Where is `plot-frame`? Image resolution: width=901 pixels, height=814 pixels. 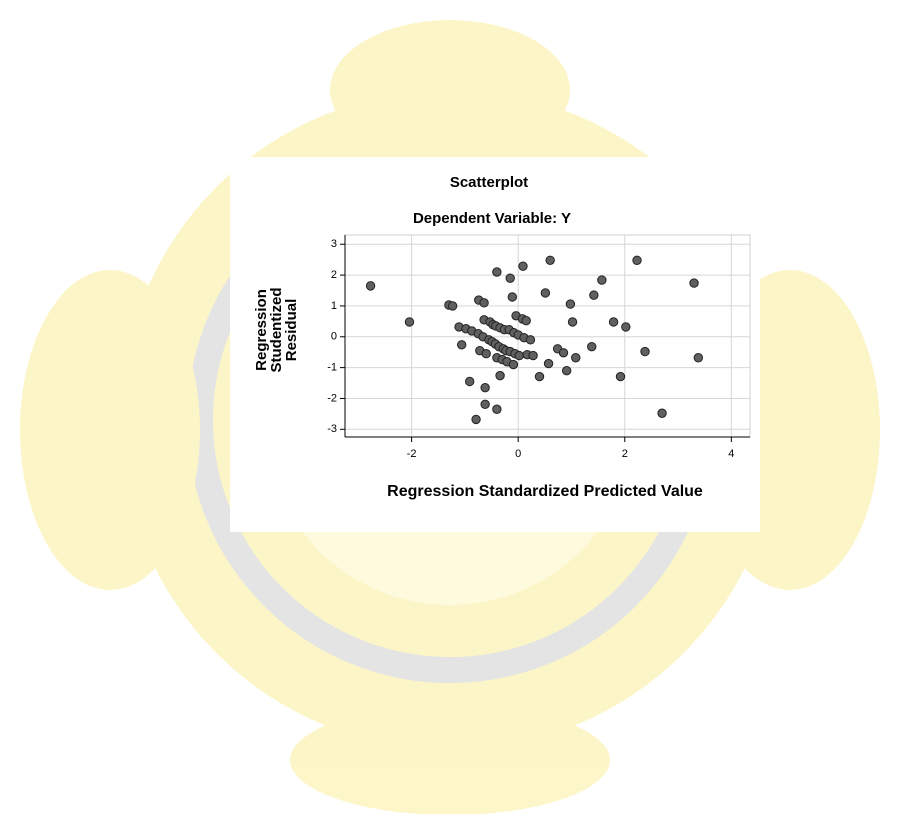
plot-frame is located at coordinates (547, 336).